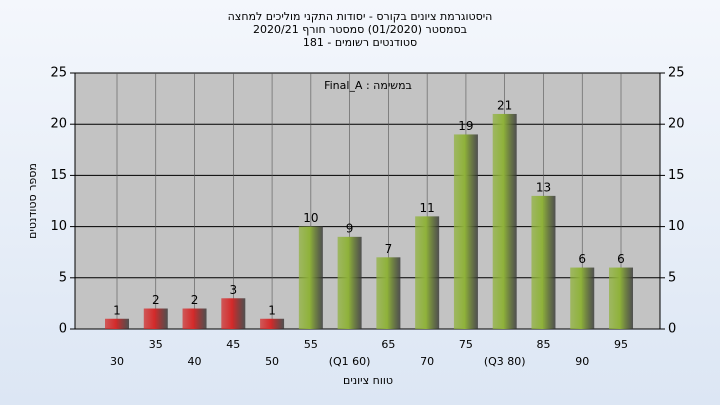 The image size is (720, 405). I want to click on x-tick-label: (Q1 60), so click(350, 361).